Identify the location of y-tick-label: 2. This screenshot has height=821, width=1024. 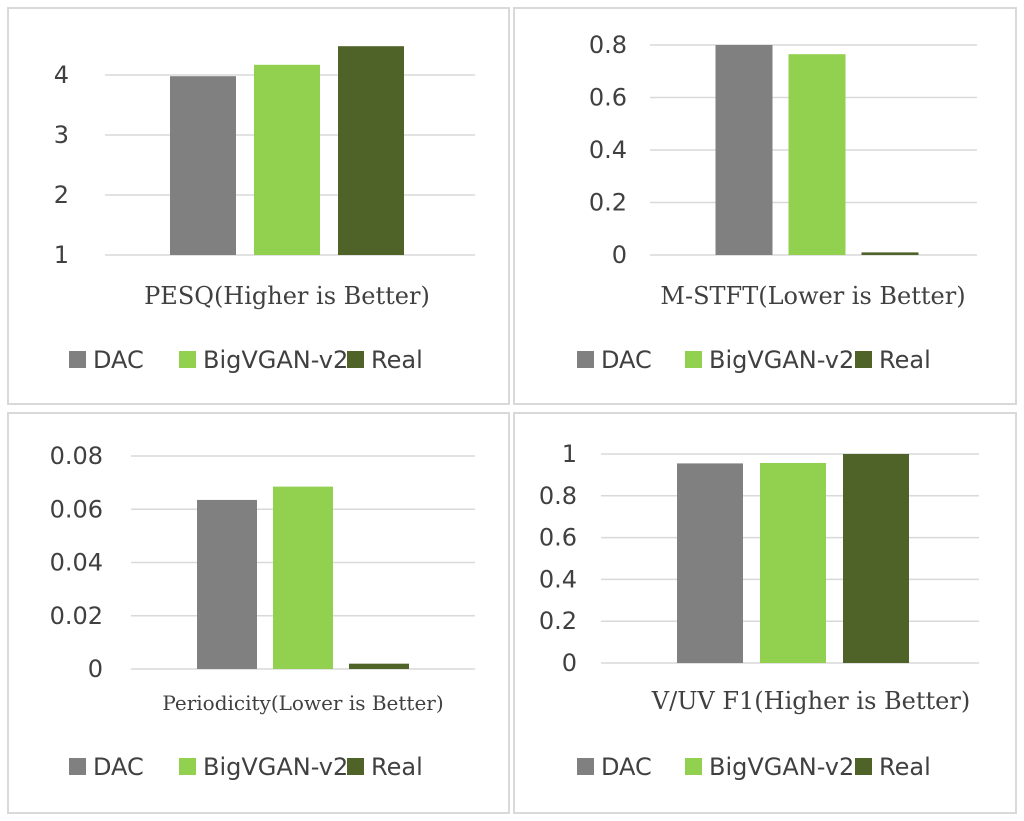
(61, 195).